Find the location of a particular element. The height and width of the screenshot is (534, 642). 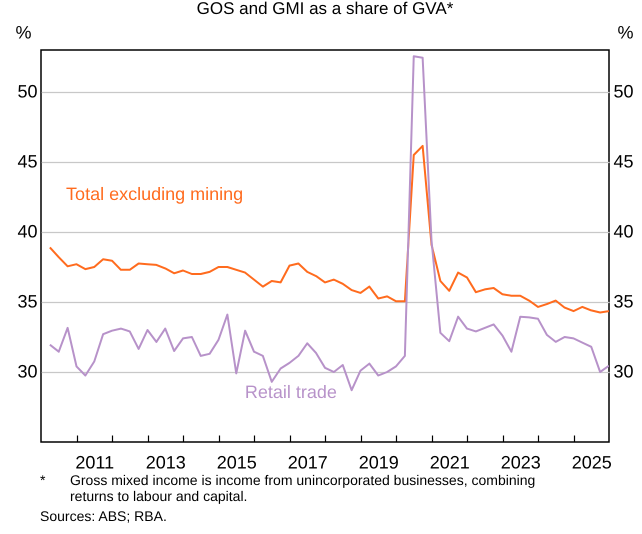

x-tick-label: 2017 is located at coordinates (308, 462).